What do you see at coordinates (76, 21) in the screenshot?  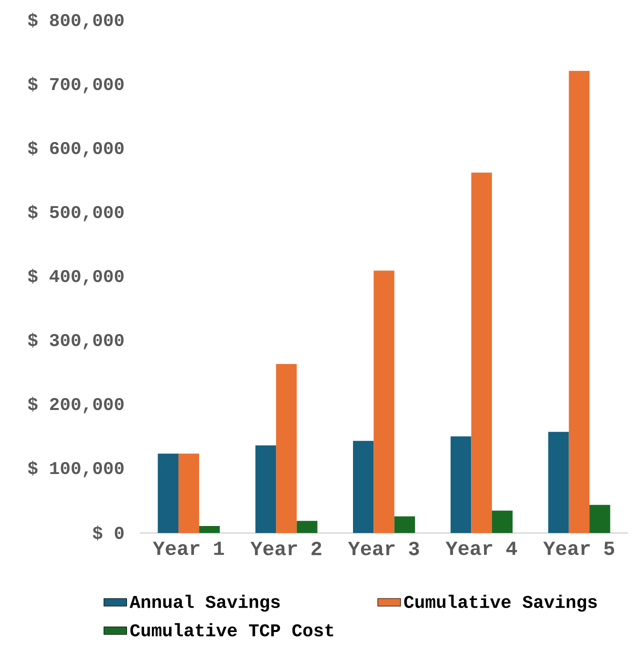 I see `y-tick-label: $ 800,000` at bounding box center [76, 21].